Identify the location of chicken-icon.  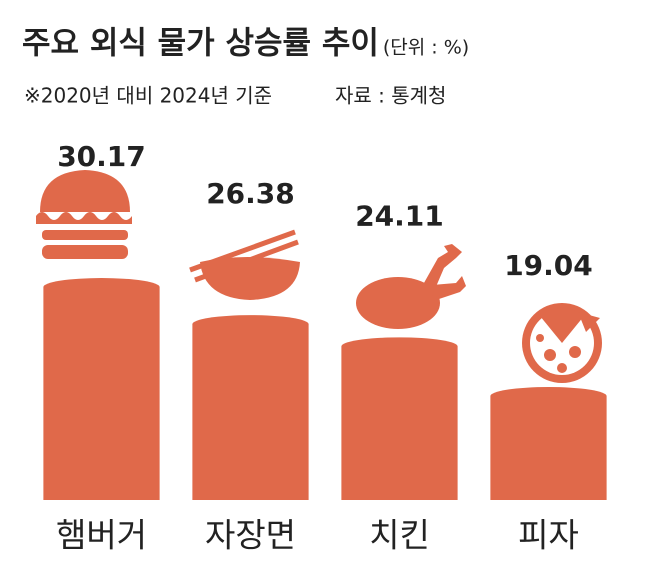
(411, 286).